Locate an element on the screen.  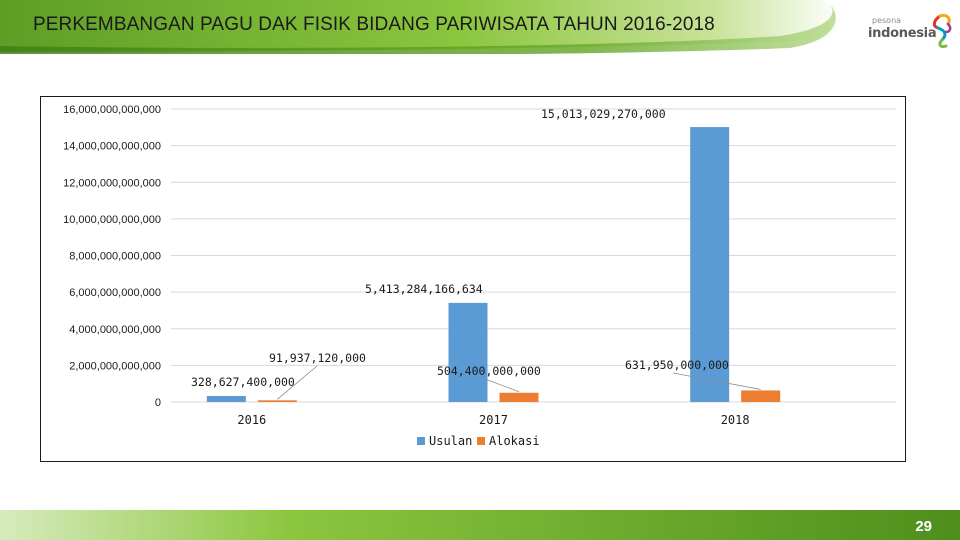
y-tick-label: 14,000,000,000,000 is located at coordinates (112, 147).